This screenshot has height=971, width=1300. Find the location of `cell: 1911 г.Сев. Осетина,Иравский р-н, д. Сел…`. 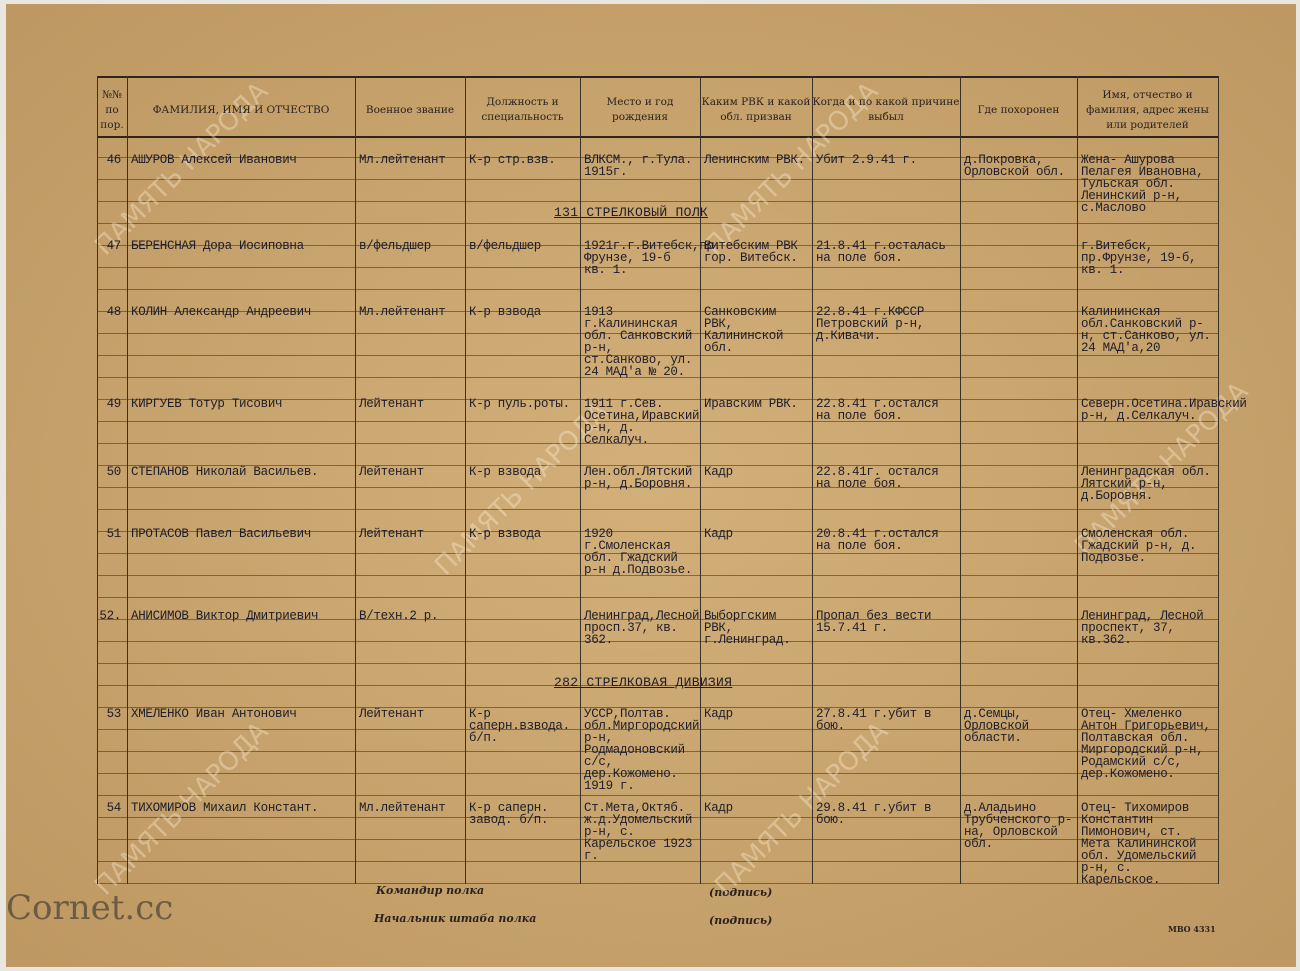

cell: 1911 г.Сев. Осетина,Иравский р-н, д. Сел… is located at coordinates (642, 422).